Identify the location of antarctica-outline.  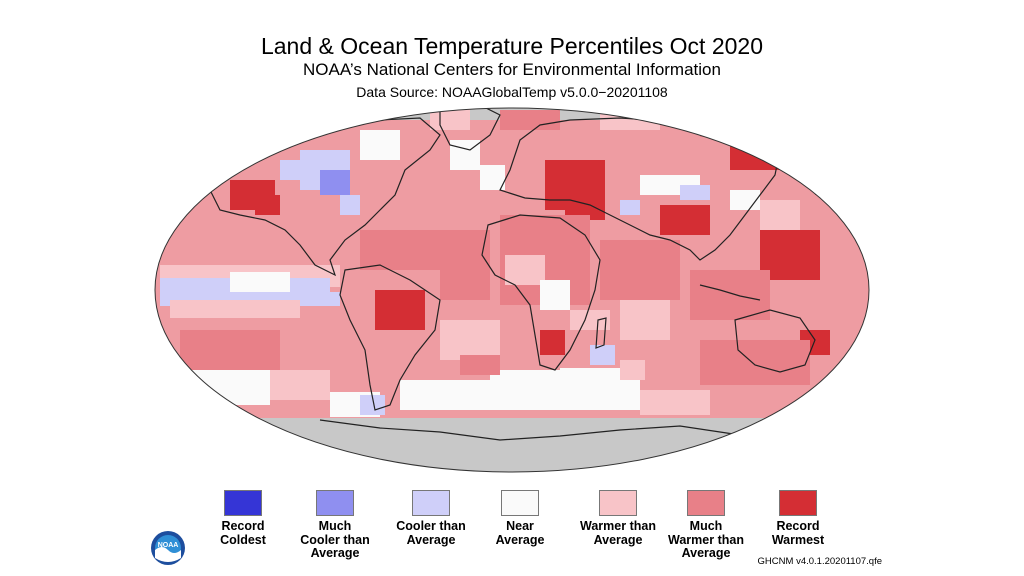
(550, 430).